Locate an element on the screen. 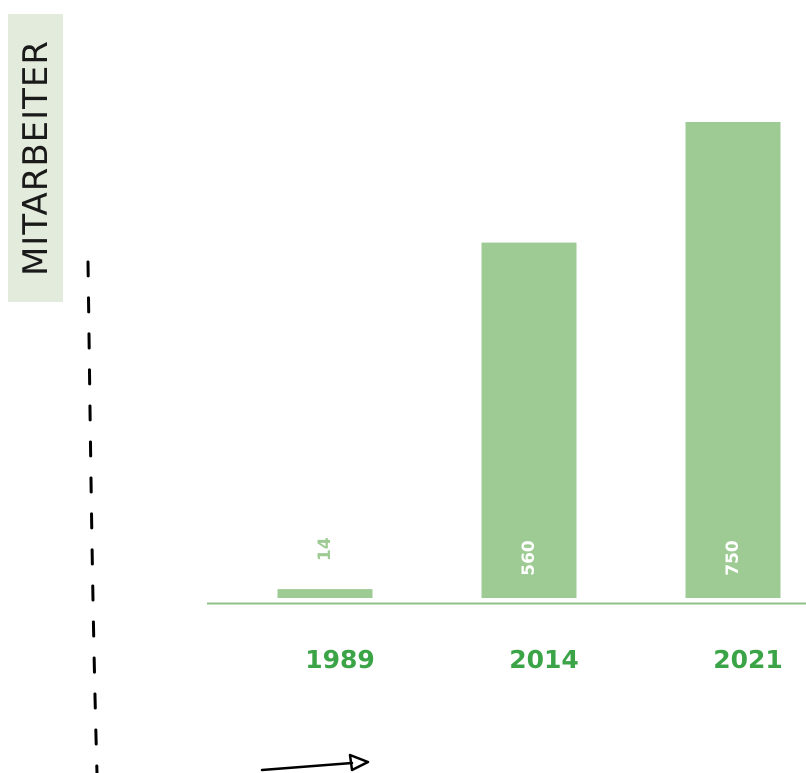  value-label-1989: 14 is located at coordinates (325, 549).